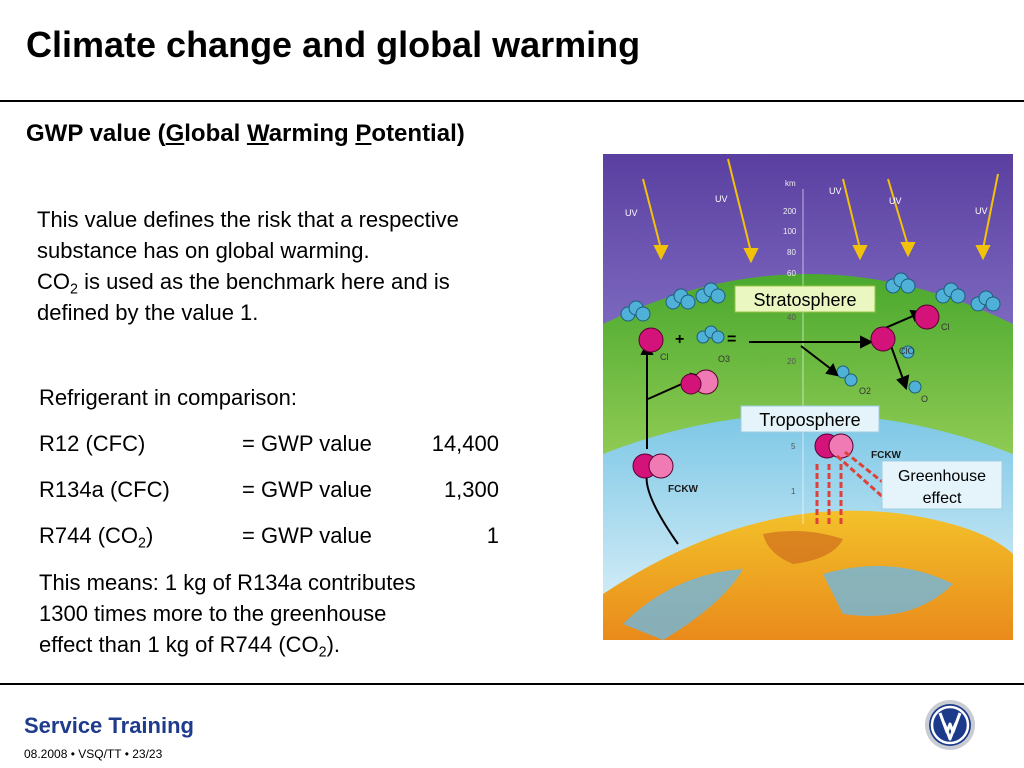  I want to click on svg-text: Stratosphere, so click(804, 300).